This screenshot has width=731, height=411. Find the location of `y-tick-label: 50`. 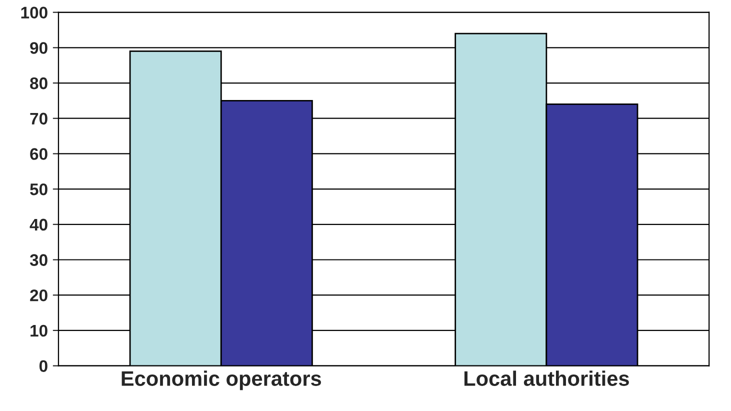

y-tick-label: 50 is located at coordinates (39, 189).